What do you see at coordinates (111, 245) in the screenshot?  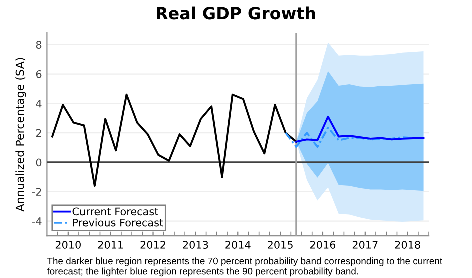 I see `x-tick-label: 2011` at bounding box center [111, 245].